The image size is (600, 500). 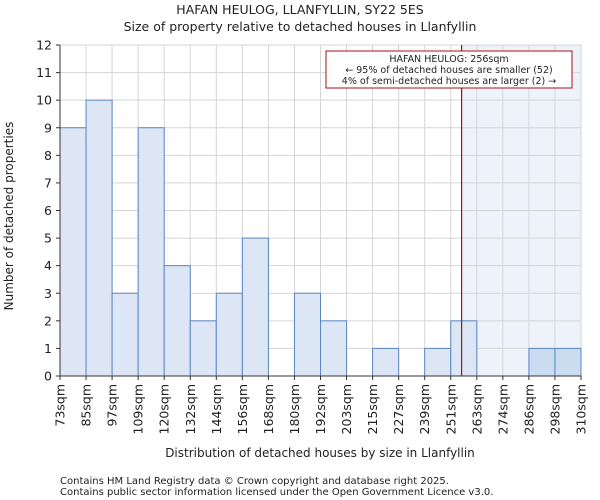 What do you see at coordinates (464, 348) in the screenshot?
I see `bar-251sqm` at bounding box center [464, 348].